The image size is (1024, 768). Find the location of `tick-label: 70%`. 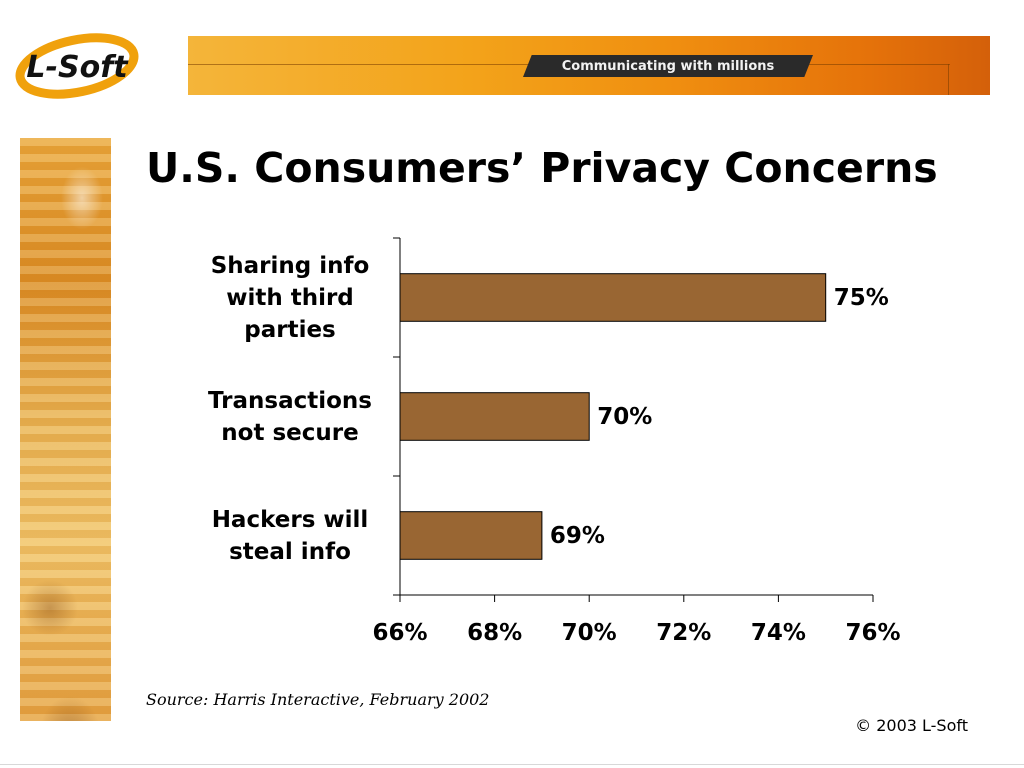

tick-label: 70% is located at coordinates (589, 633).